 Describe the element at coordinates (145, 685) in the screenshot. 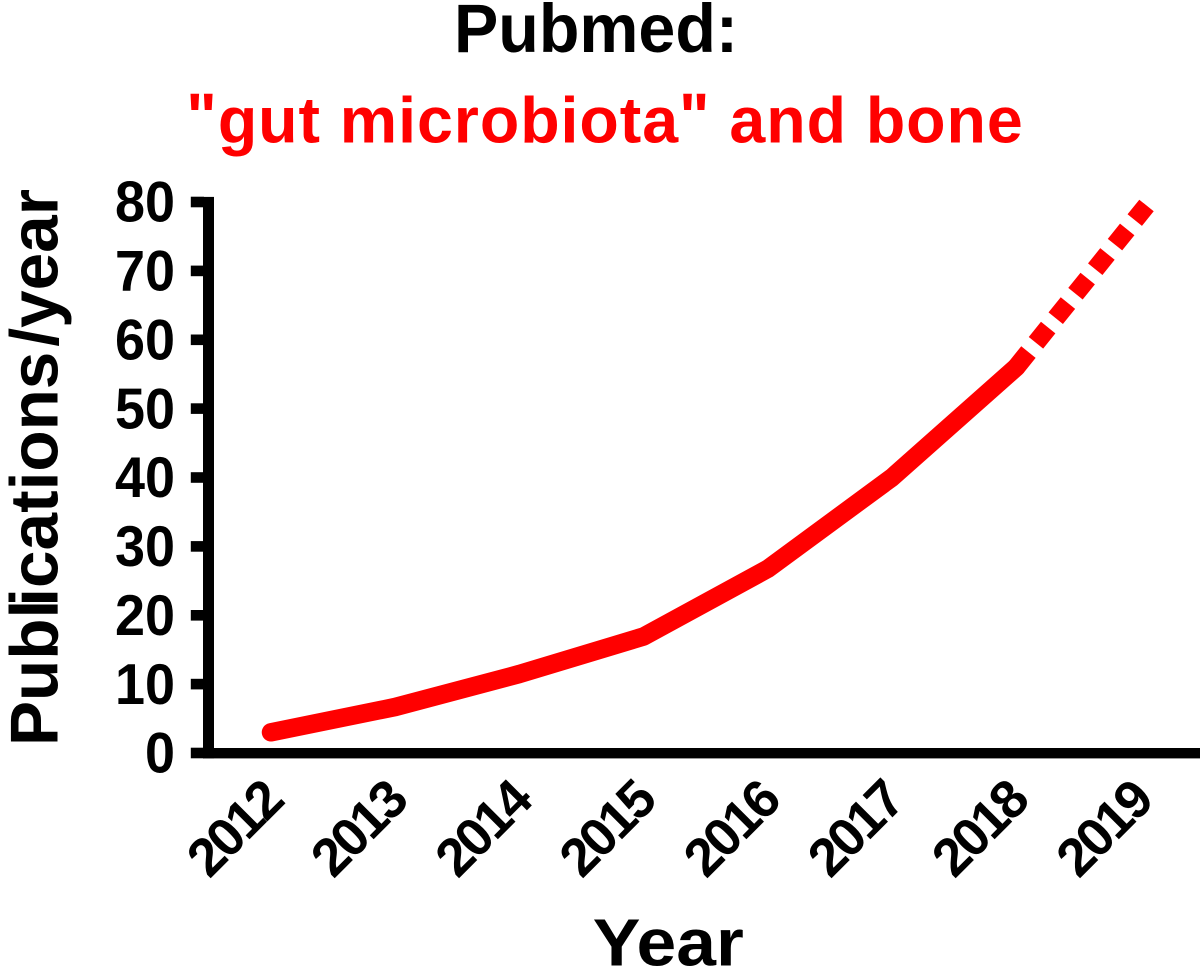

I see `svg-text: 10` at that location.